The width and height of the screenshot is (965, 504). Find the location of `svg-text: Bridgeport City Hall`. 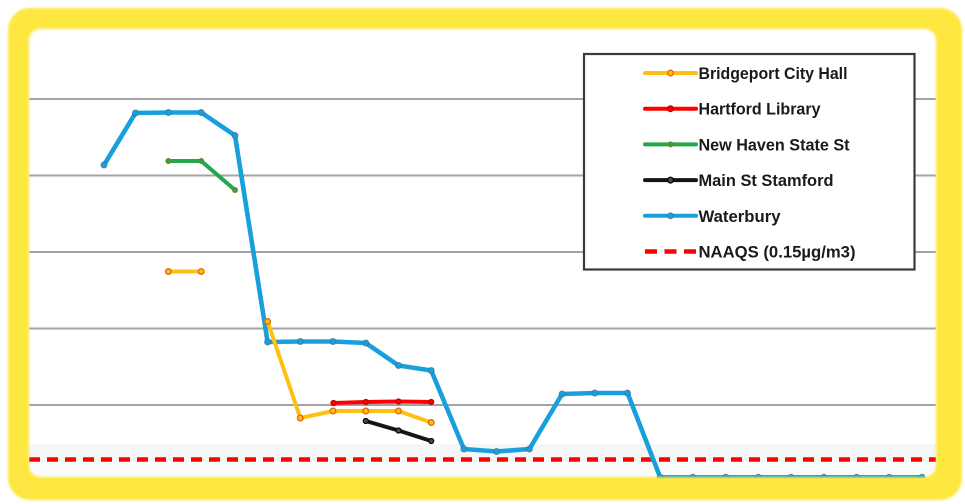

svg-text: Bridgeport City Hall is located at coordinates (773, 73).